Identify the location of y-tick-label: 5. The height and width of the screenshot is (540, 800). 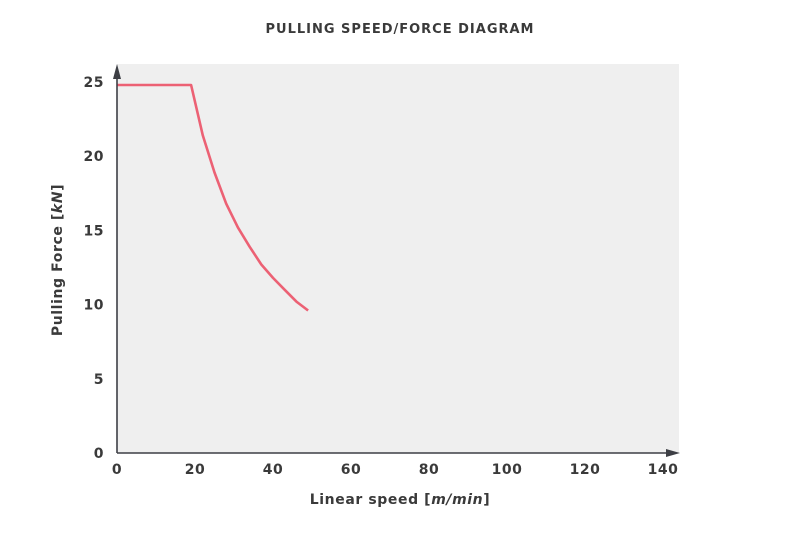
(99, 380).